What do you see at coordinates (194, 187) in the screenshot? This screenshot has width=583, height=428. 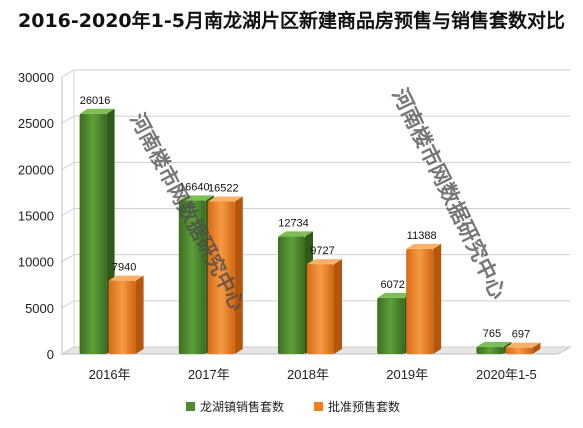 I see `data-label: 16640` at bounding box center [194, 187].